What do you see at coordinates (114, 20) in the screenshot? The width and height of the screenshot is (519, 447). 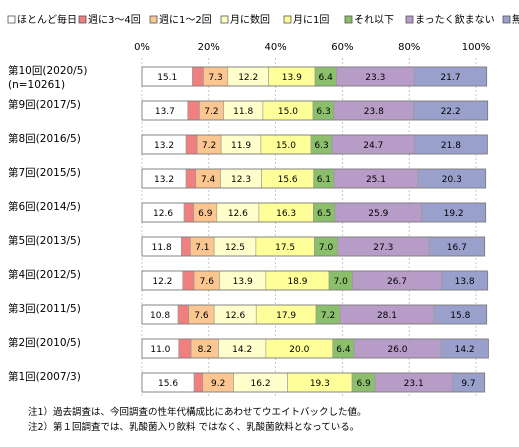 I see `legend-label: 週に3～4回` at bounding box center [114, 20].